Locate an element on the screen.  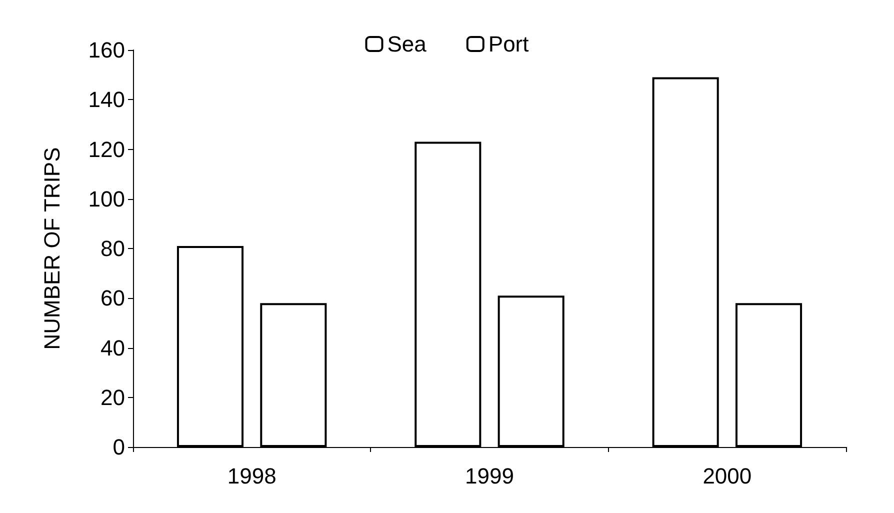
x-tick-label: 1998 is located at coordinates (251, 476).